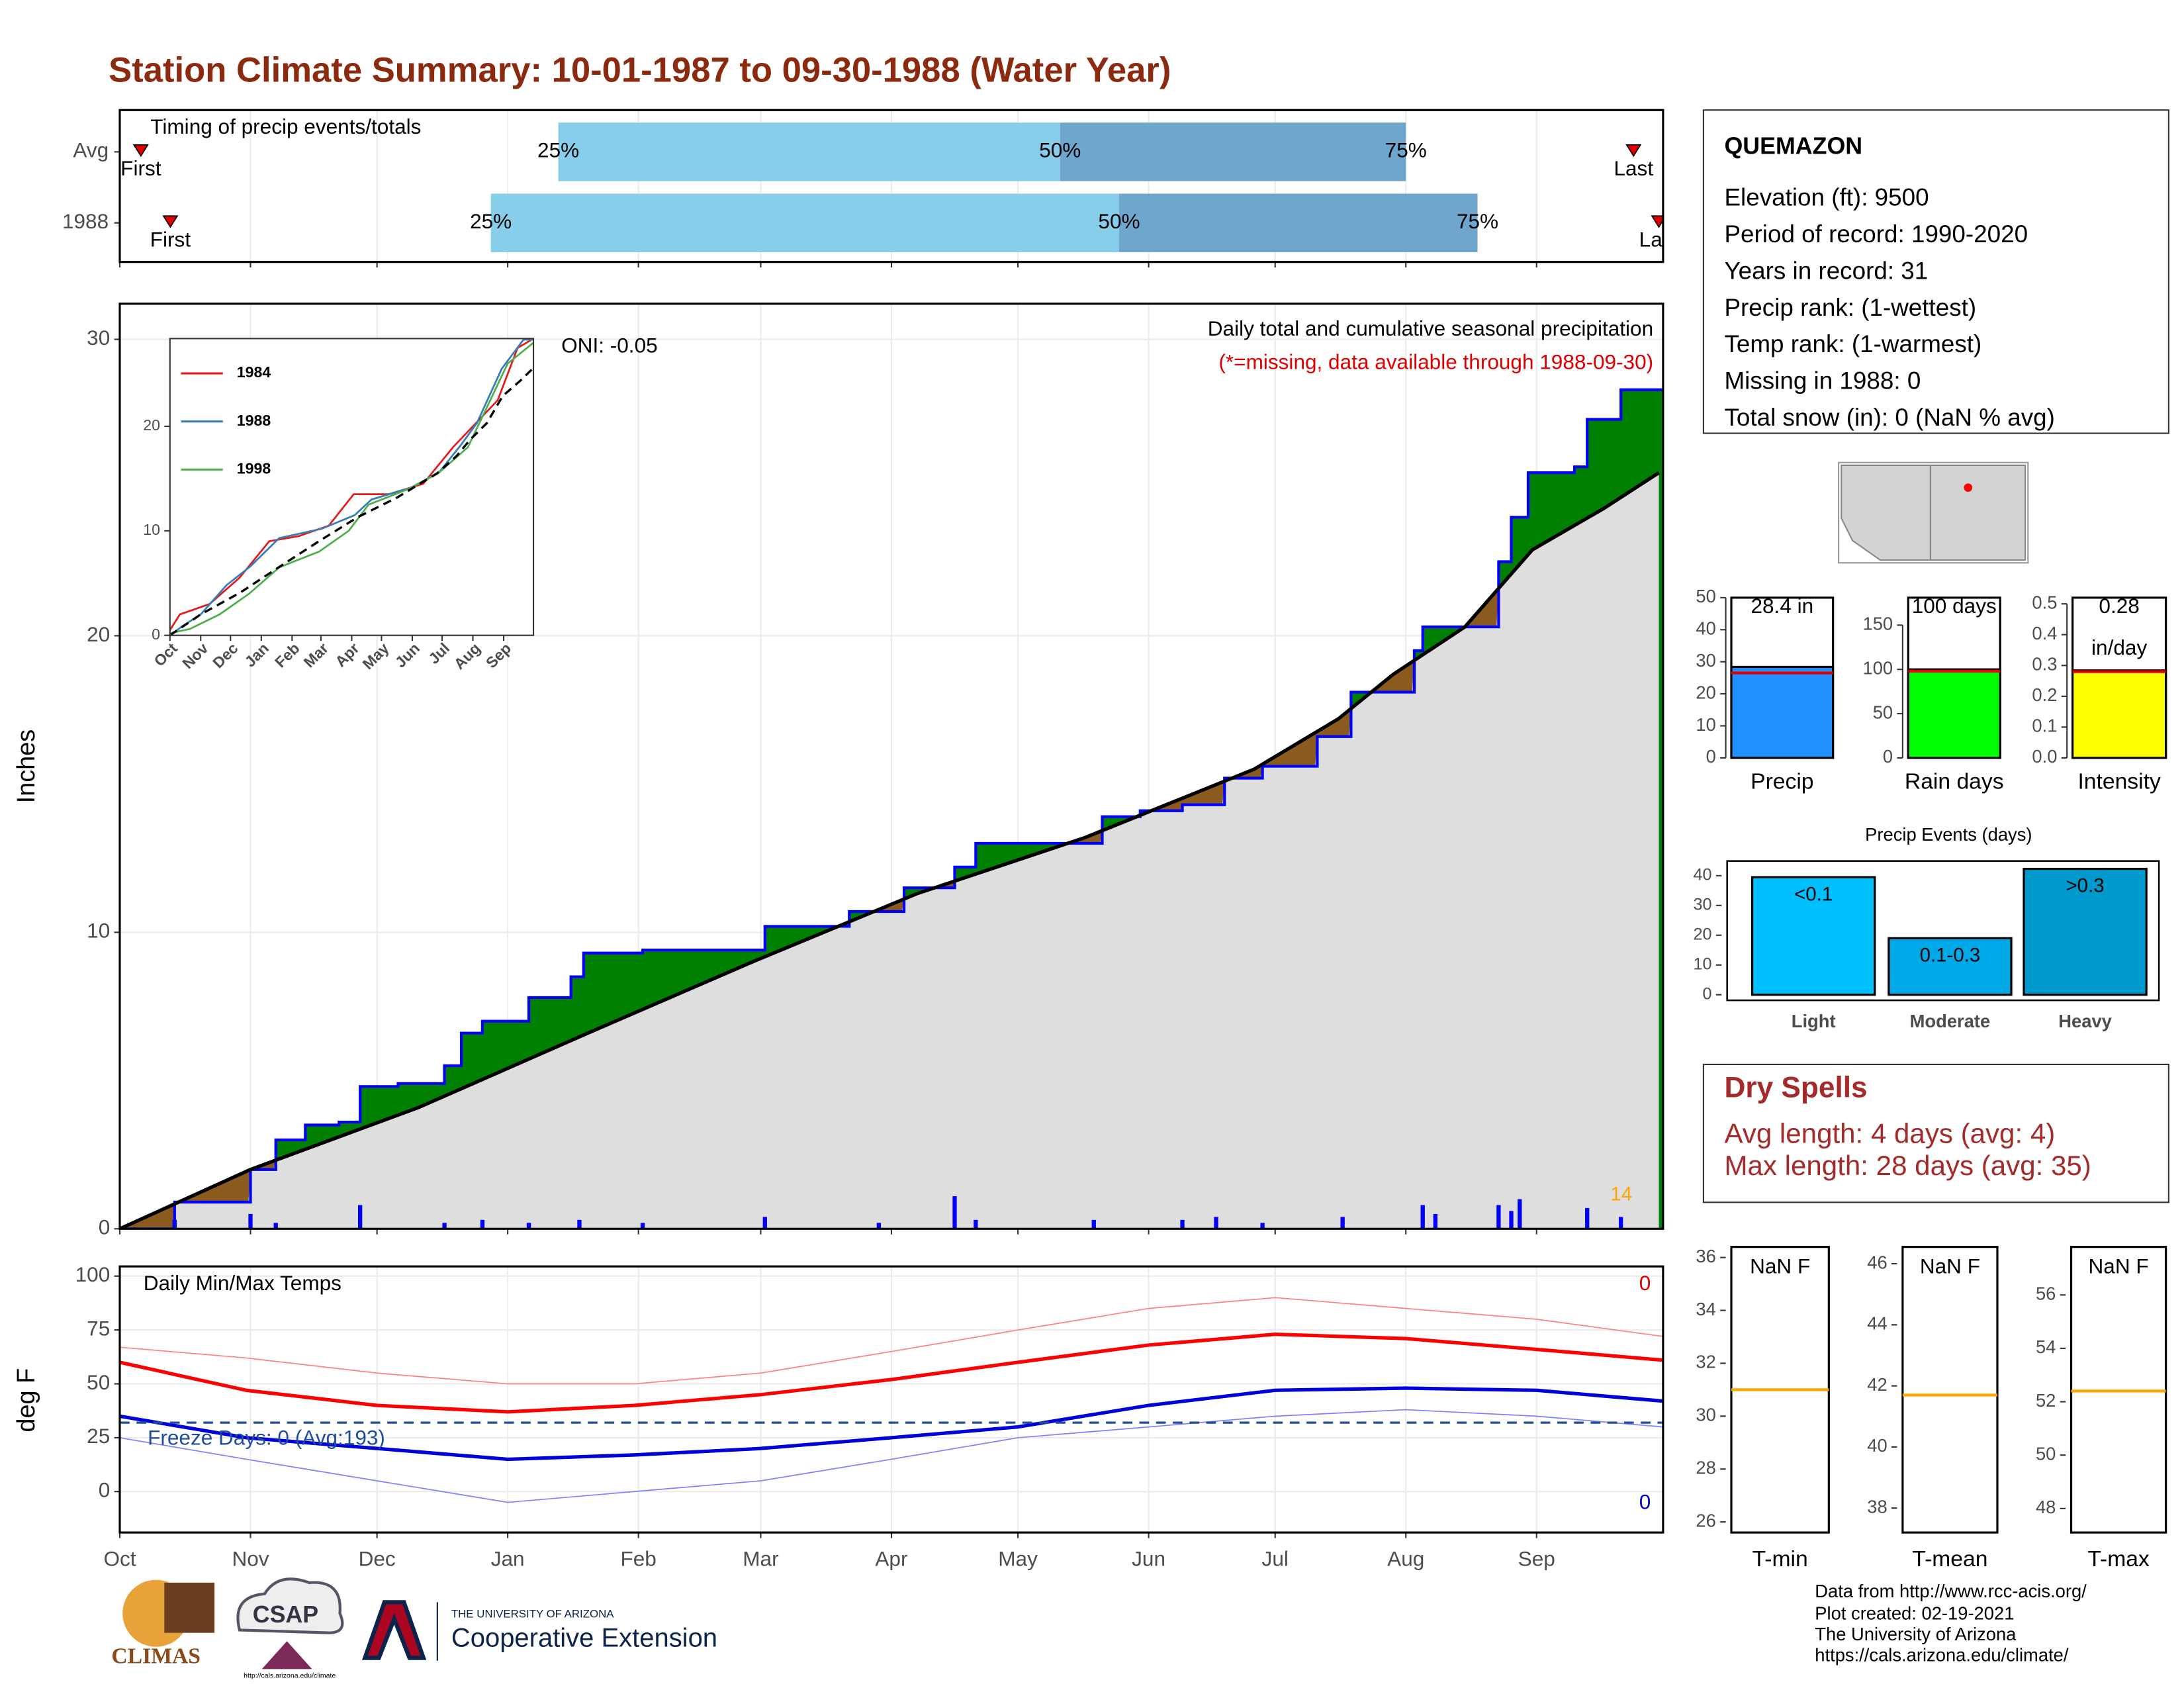 This screenshot has width=2184, height=1688. What do you see at coordinates (2046, 1293) in the screenshot?
I see `y-tick-label: 56` at bounding box center [2046, 1293].